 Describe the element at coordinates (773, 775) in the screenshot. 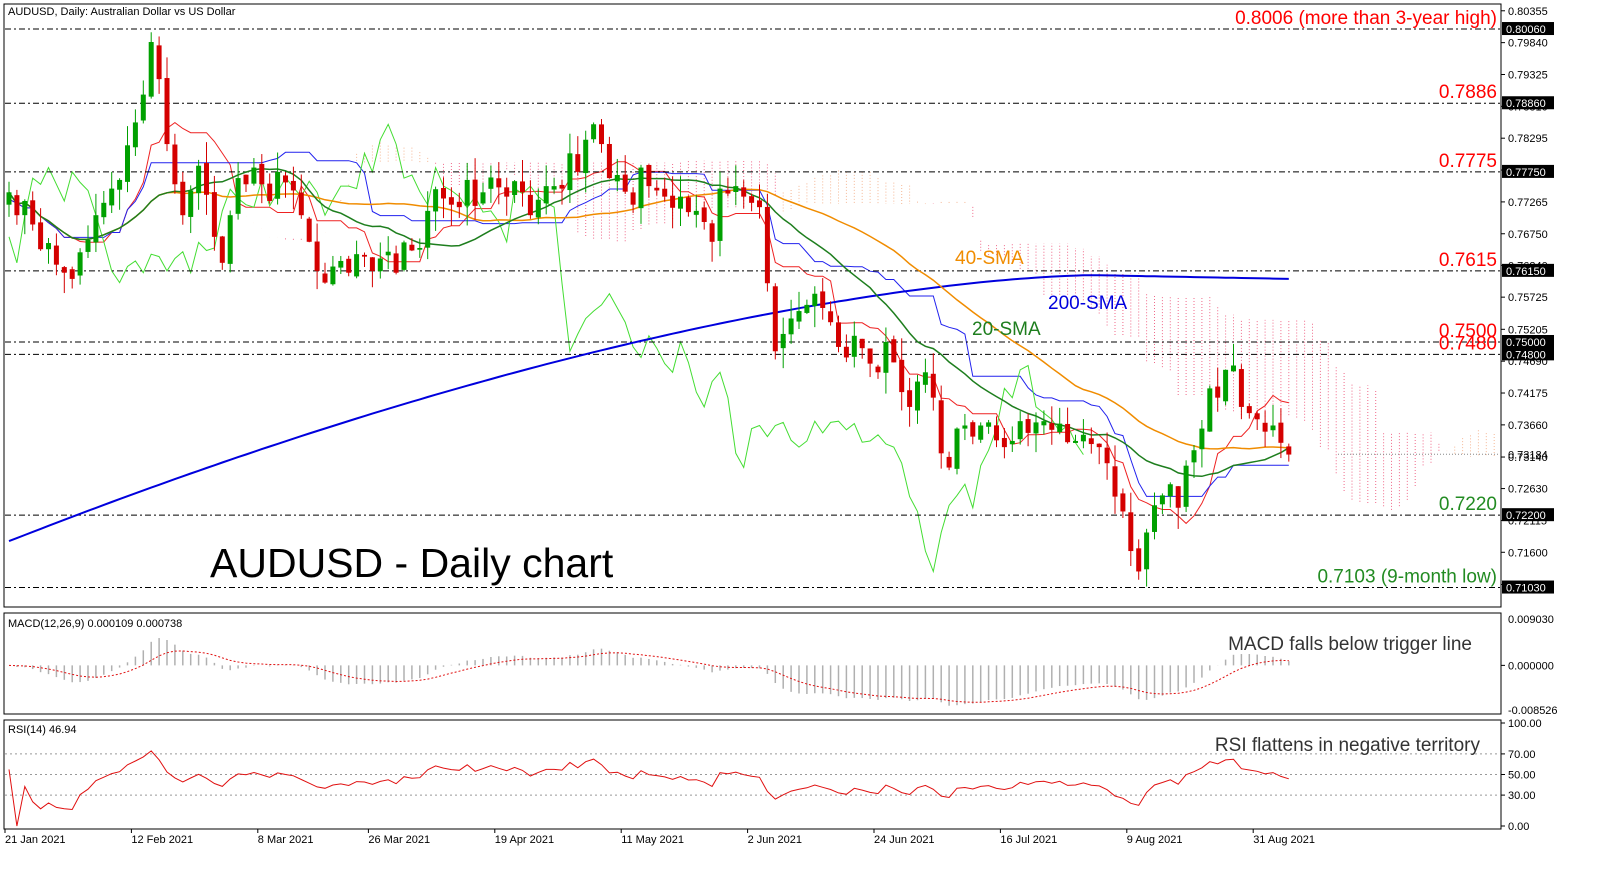

I see `rsi-indicator: 100.00 70.00 50.00 30.00 0.00` at that location.